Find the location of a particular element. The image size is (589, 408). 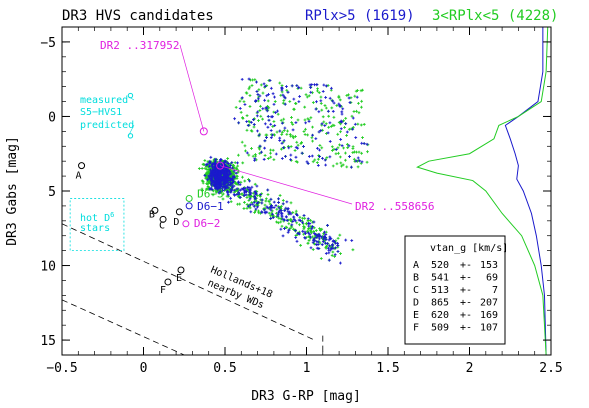

vtan-row-A-err: 153 is located at coordinates (489, 265).